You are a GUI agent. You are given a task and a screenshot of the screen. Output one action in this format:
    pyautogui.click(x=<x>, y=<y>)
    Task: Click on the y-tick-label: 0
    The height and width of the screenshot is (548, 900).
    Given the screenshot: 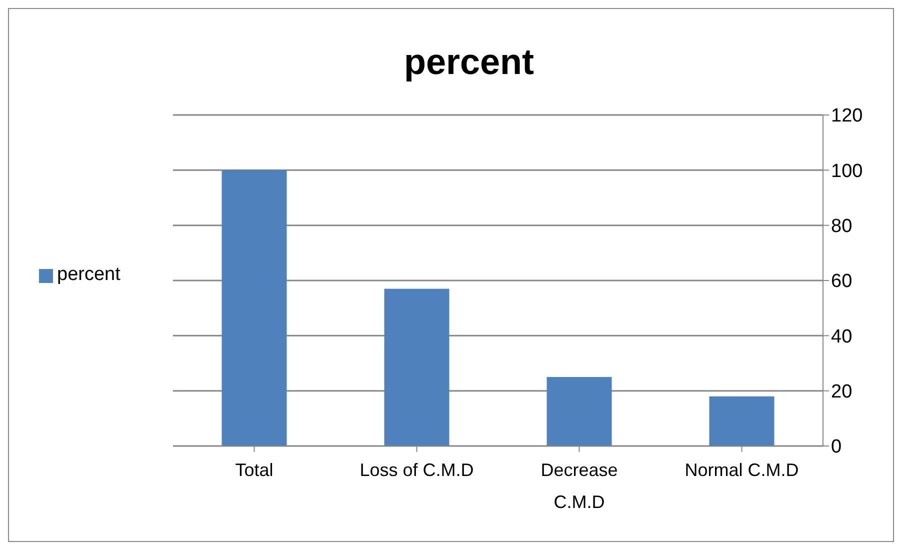 What is the action you would take?
    pyautogui.click(x=836, y=447)
    